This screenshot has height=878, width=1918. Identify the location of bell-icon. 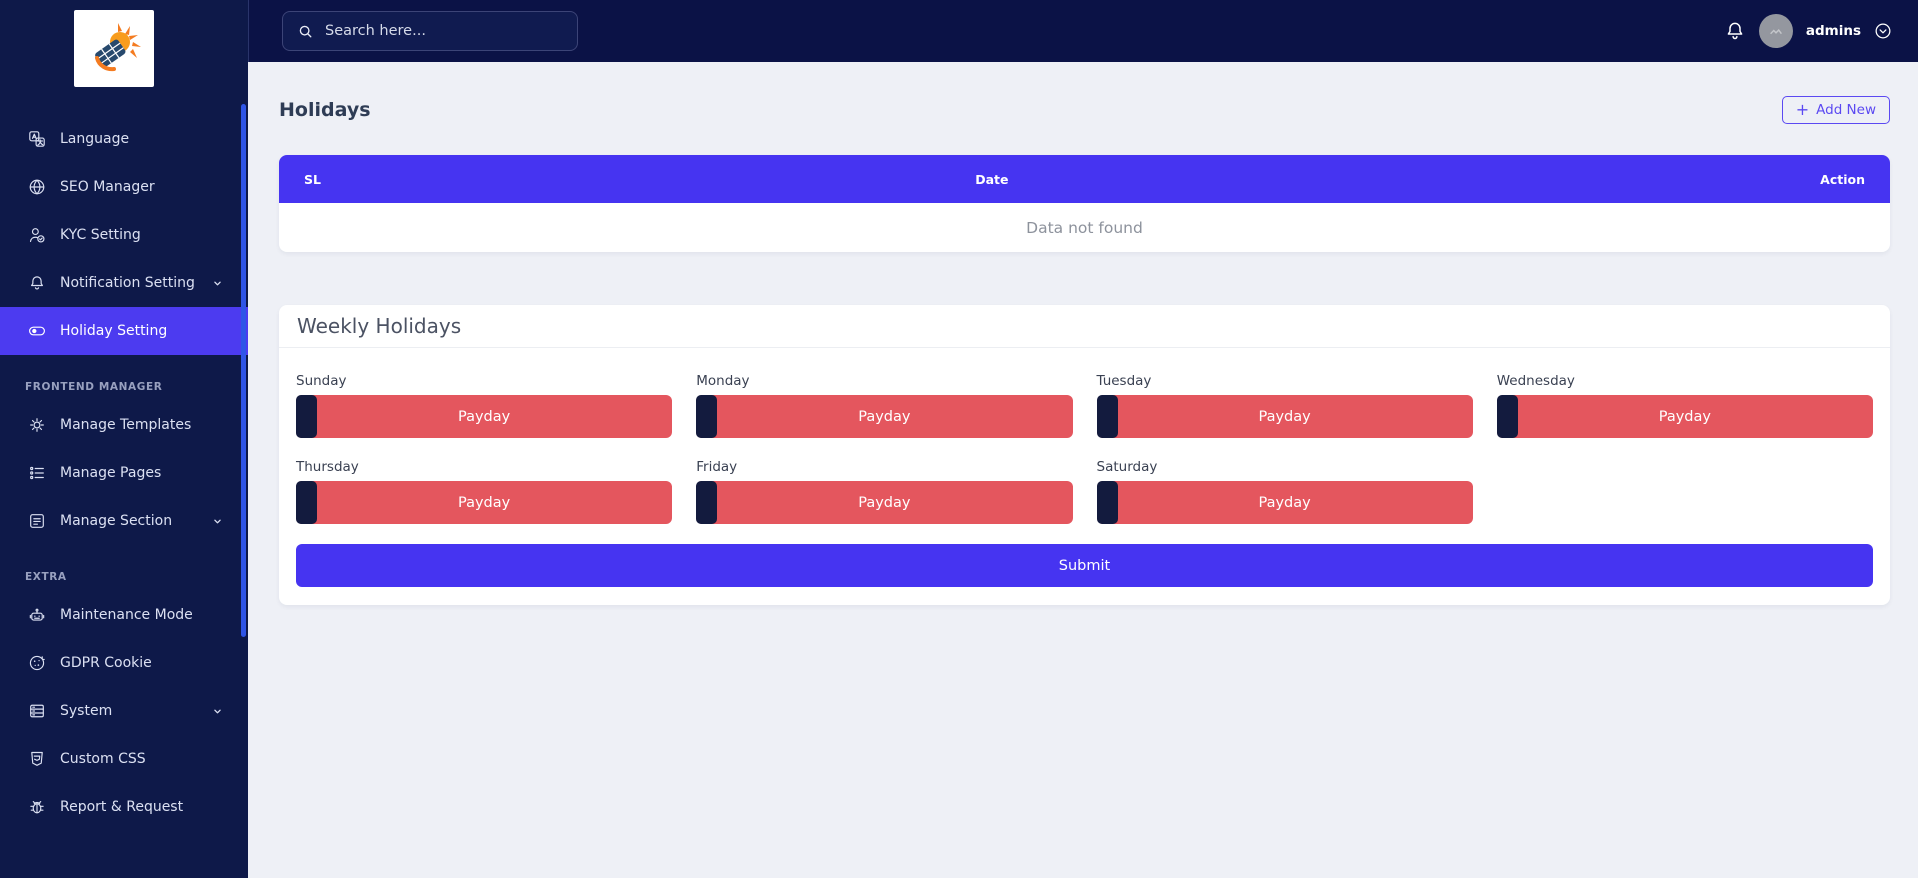
(37, 283).